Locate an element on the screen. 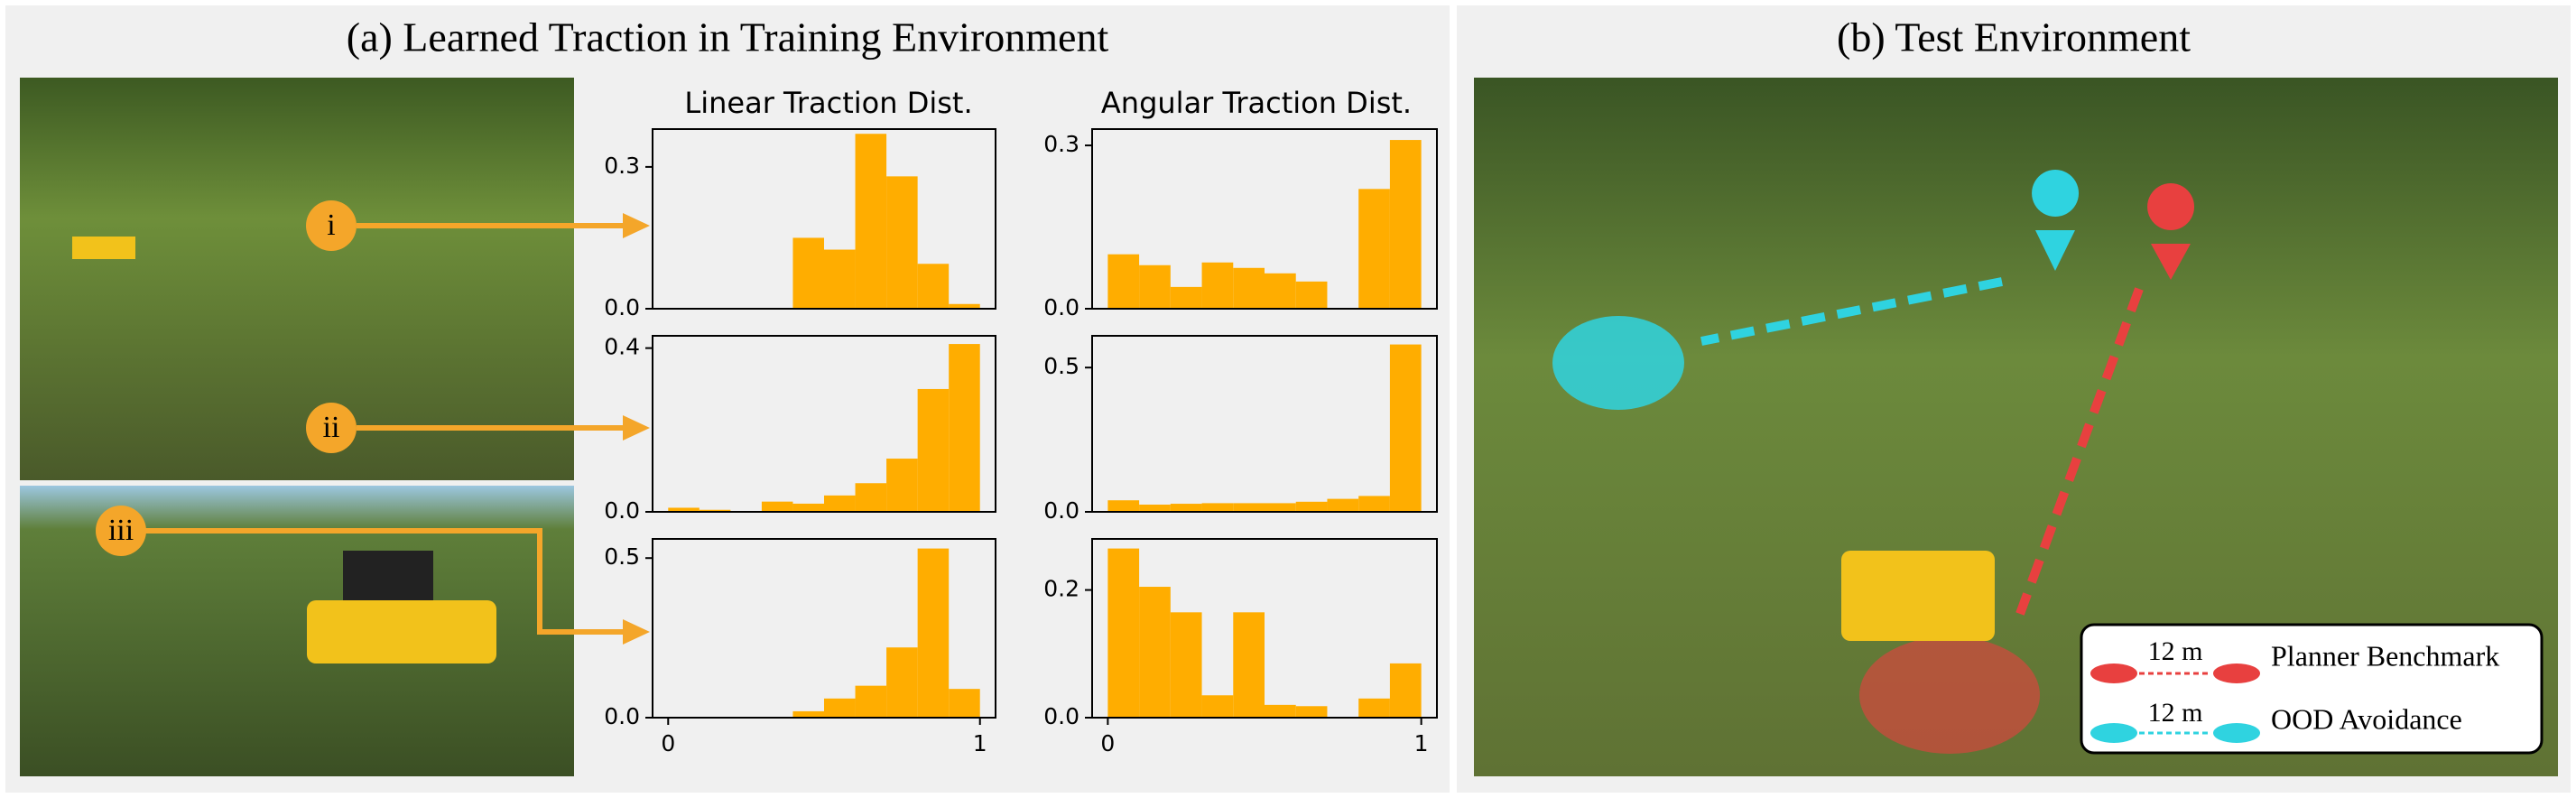  panel-b-title: (b) Test Environment is located at coordinates (2014, 37).